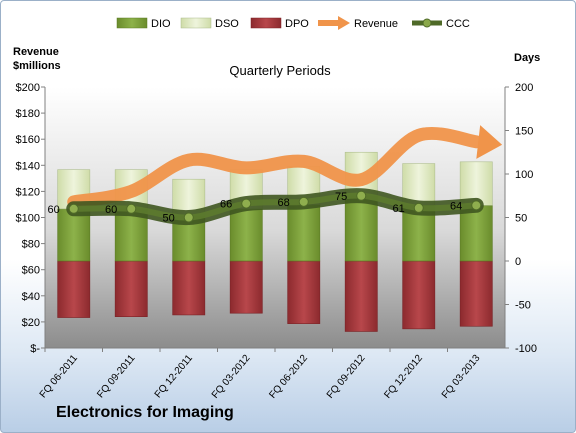 The image size is (576, 433). Describe the element at coordinates (527, 58) in the screenshot. I see `right-axis-title: Days` at that location.